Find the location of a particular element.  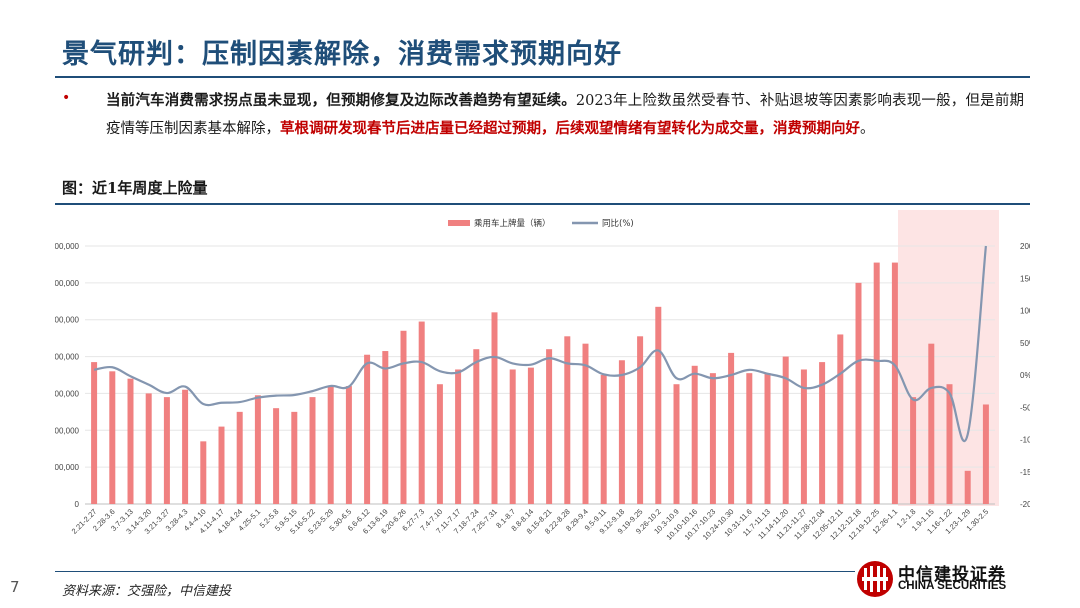

figure-divider is located at coordinates (542, 204).